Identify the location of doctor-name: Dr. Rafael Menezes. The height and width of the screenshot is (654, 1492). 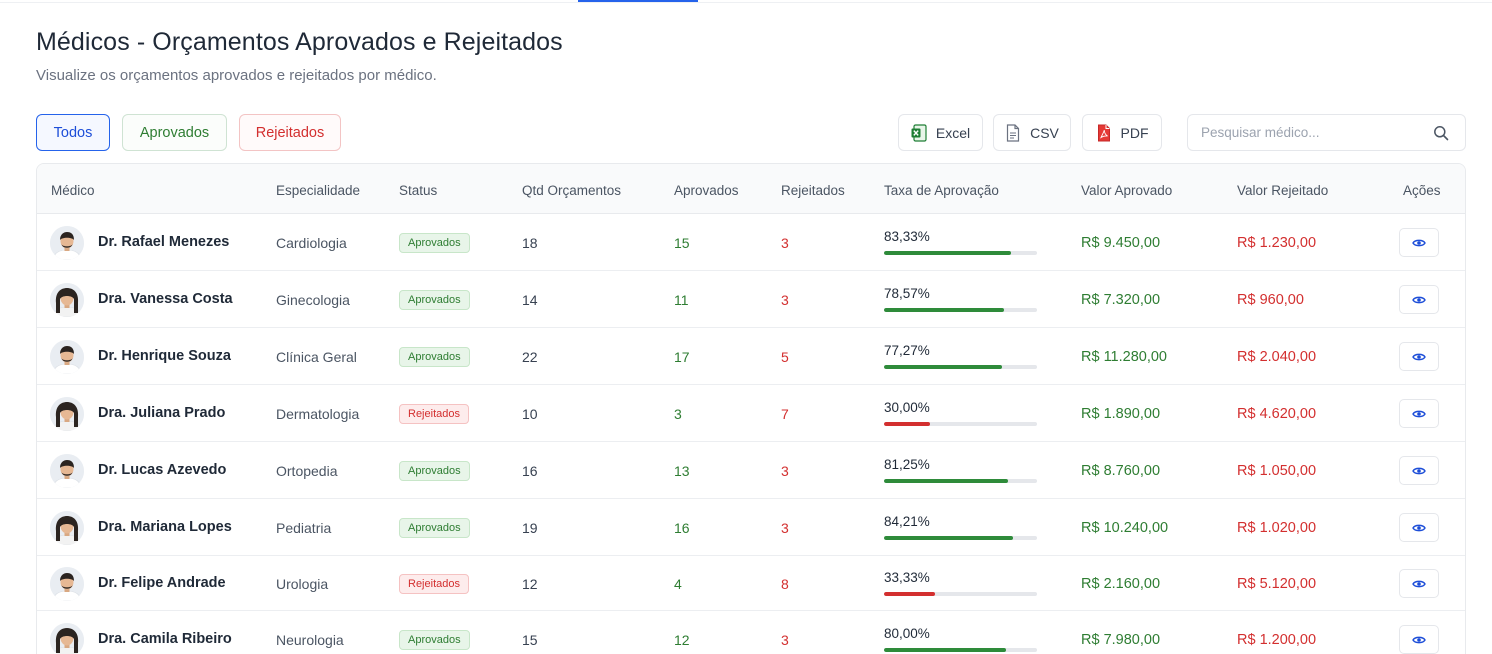
(164, 242).